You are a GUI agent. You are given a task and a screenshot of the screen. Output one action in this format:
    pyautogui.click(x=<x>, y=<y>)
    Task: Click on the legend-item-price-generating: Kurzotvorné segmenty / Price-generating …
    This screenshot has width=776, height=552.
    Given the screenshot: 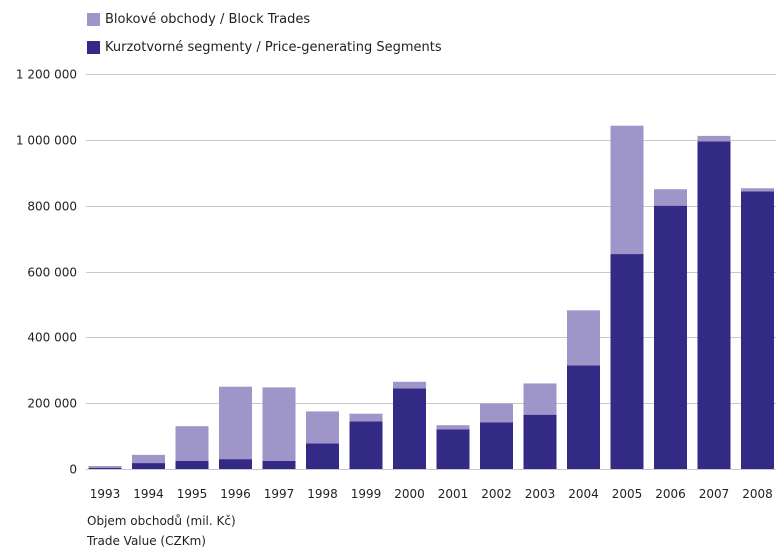 What is the action you would take?
    pyautogui.click(x=264, y=47)
    